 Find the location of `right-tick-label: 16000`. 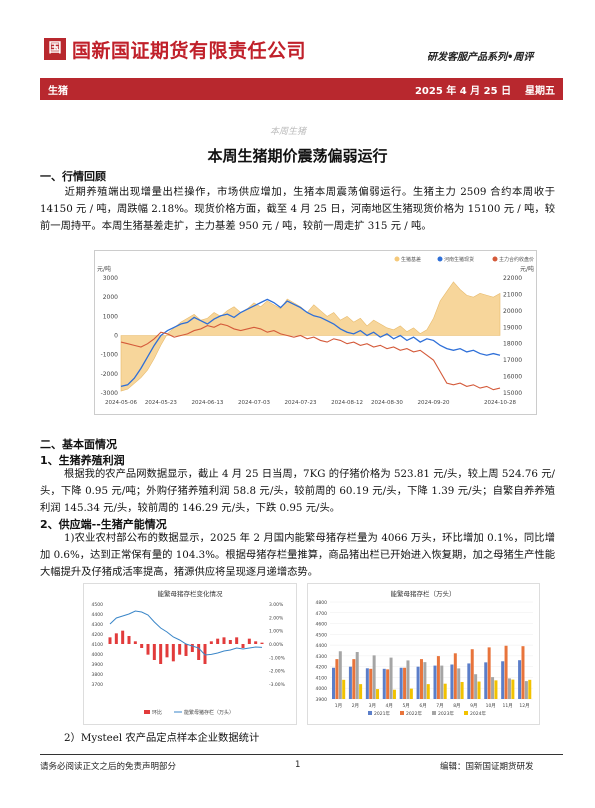

right-tick-label: 16000 is located at coordinates (512, 377).